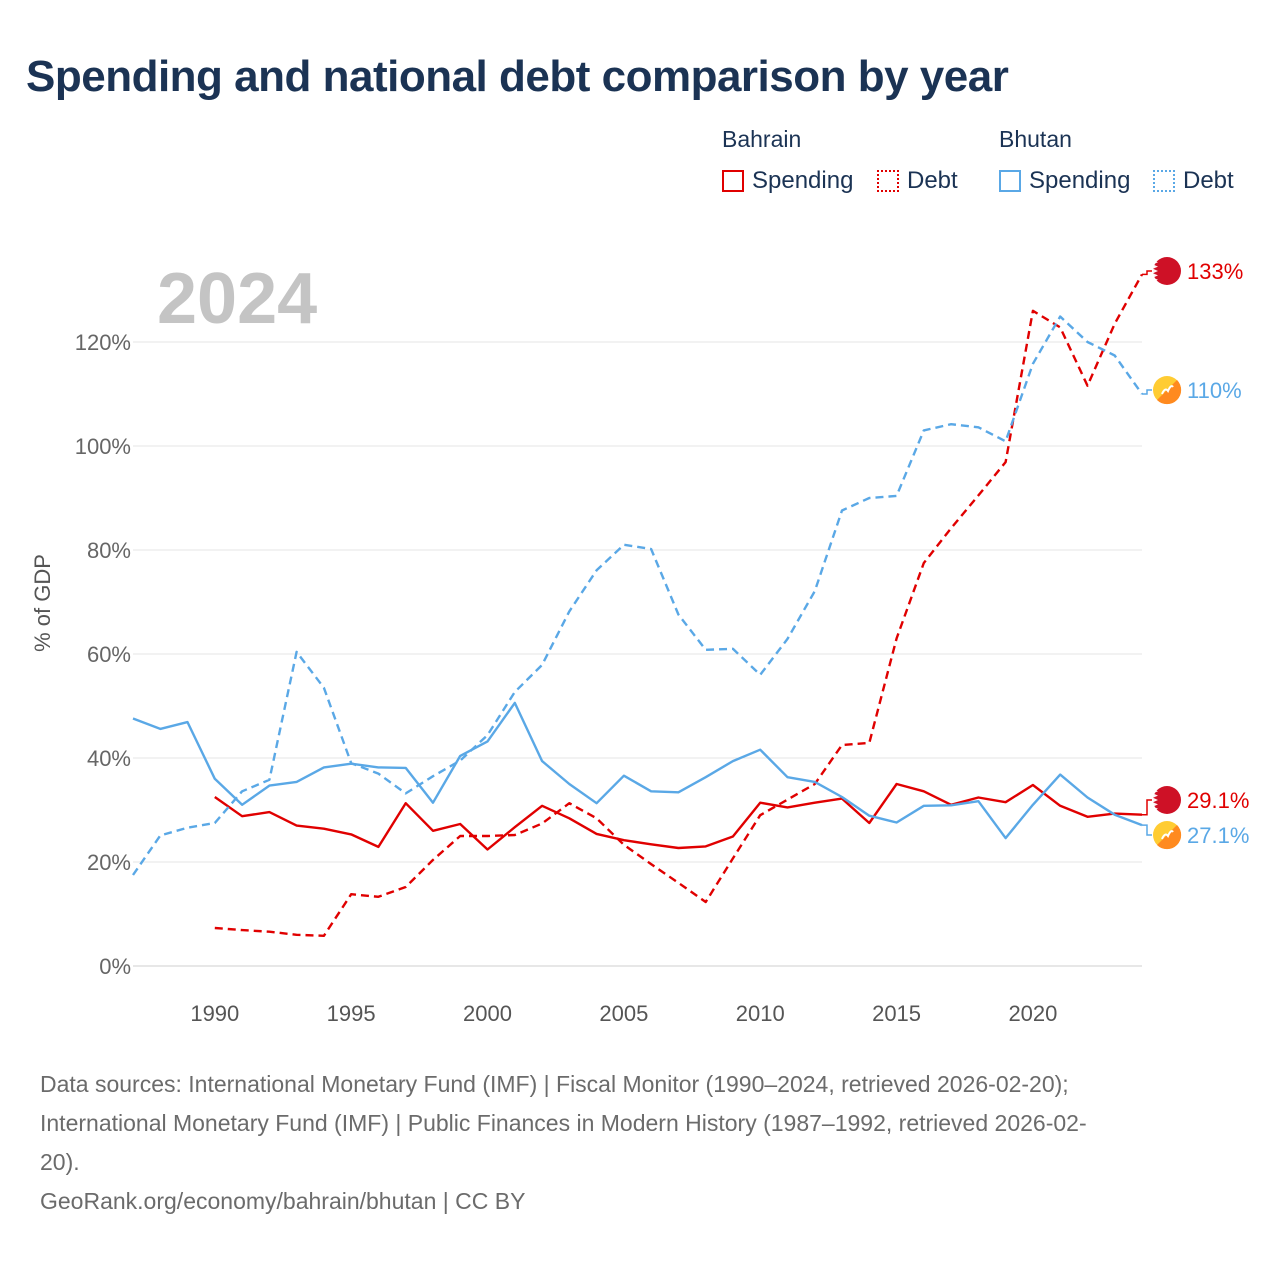 The width and height of the screenshot is (1280, 1280). Describe the element at coordinates (487, 1013) in the screenshot. I see `x-tick-label: 2000` at that location.